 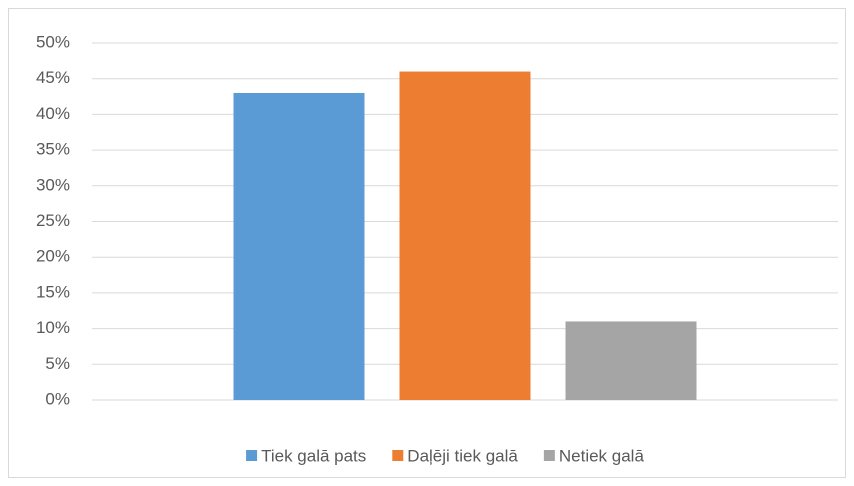 What do you see at coordinates (53, 113) in the screenshot?
I see `y-tick-label: 40%` at bounding box center [53, 113].